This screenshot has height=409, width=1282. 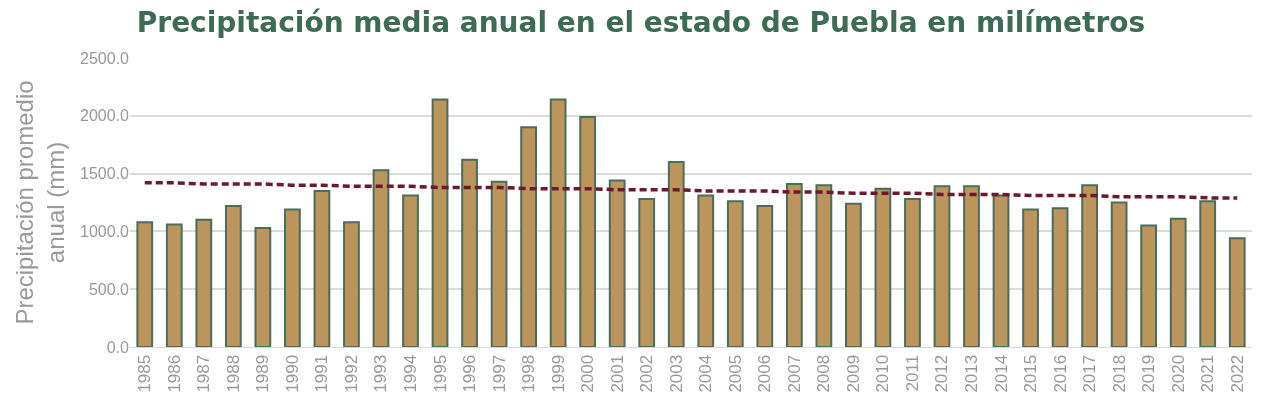 What do you see at coordinates (1149, 373) in the screenshot?
I see `x-tick-label: 2019` at bounding box center [1149, 373].